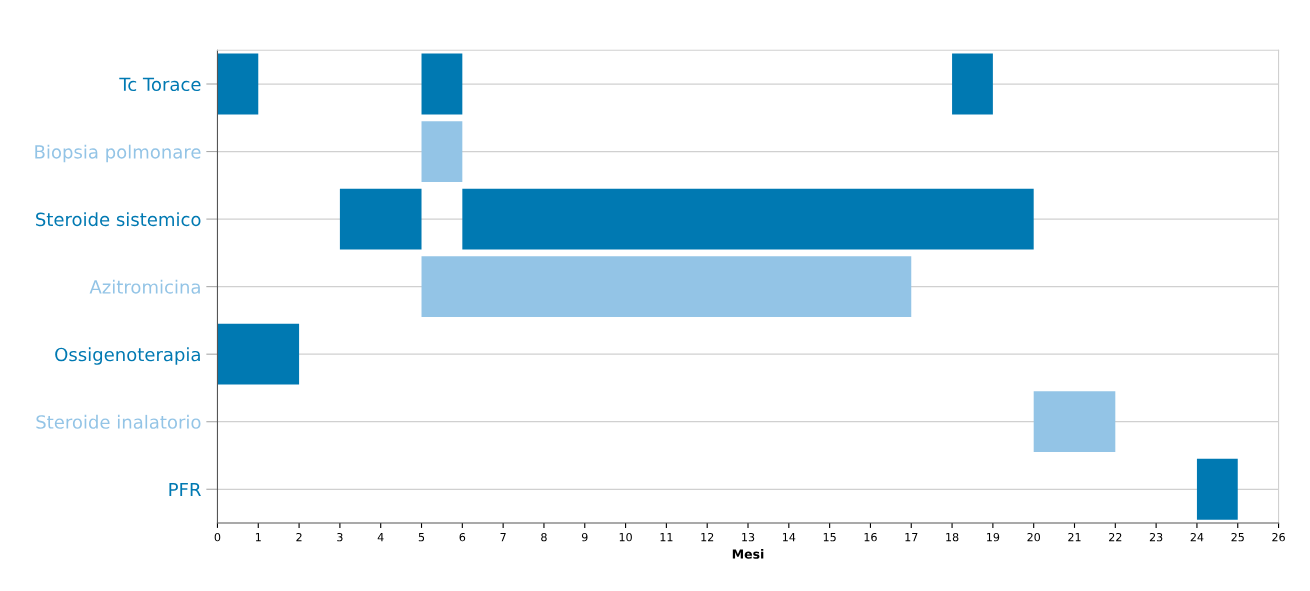 The width and height of the screenshot is (1310, 591). I want to click on x-tick-label: 10, so click(625, 537).